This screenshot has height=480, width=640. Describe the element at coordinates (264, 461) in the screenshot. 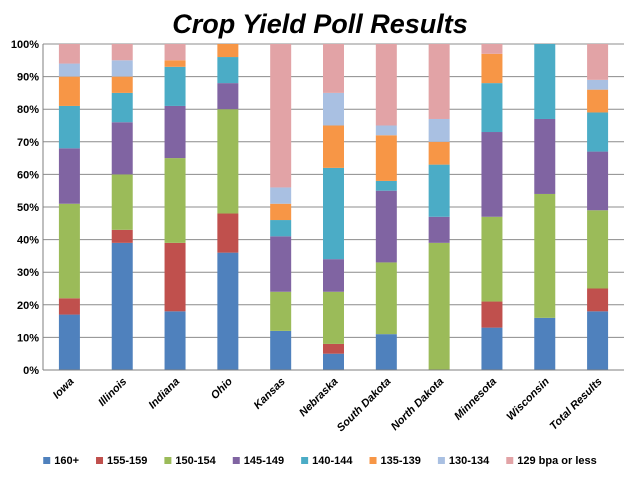

I see `legend-label: 145-149` at that location.